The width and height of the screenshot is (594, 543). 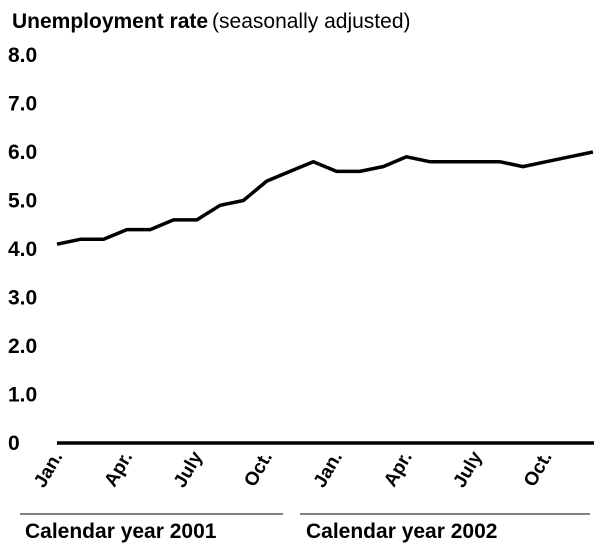 What do you see at coordinates (401, 531) in the screenshot?
I see `group-label-2002: Calendar year 2002` at bounding box center [401, 531].